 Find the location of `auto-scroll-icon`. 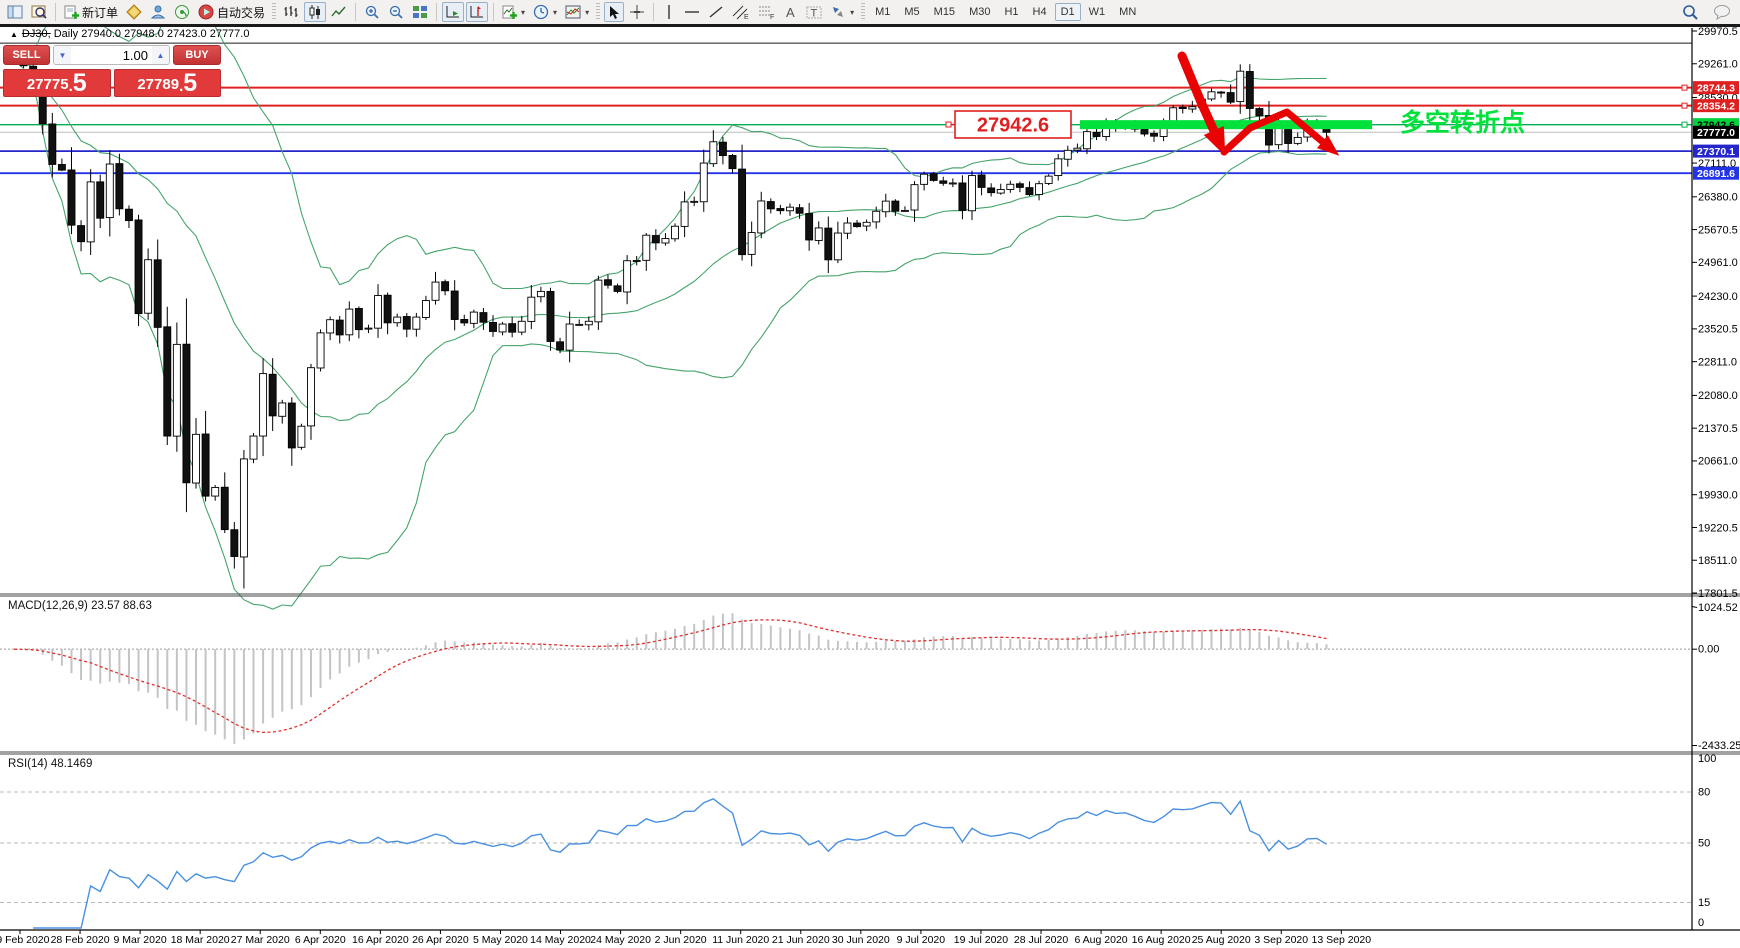

auto-scroll-icon is located at coordinates (453, 12).